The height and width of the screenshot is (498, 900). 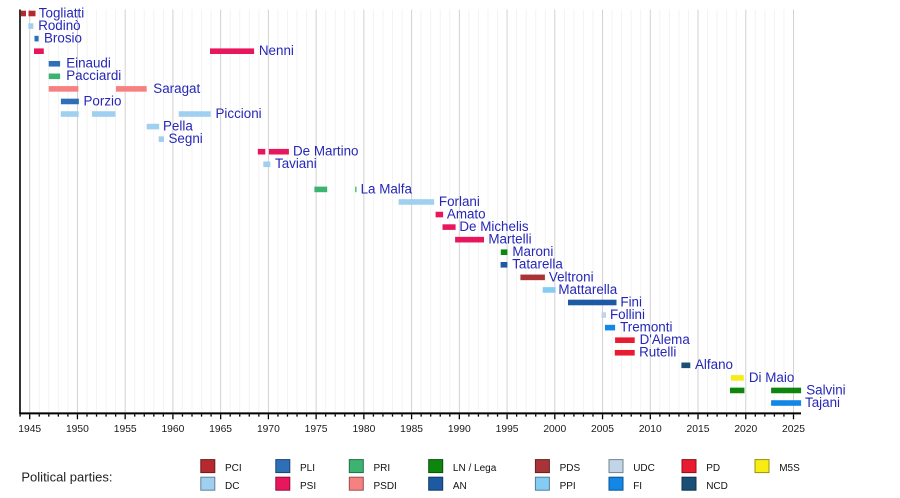 I want to click on svg-text: LN / Lega, so click(x=475, y=468).